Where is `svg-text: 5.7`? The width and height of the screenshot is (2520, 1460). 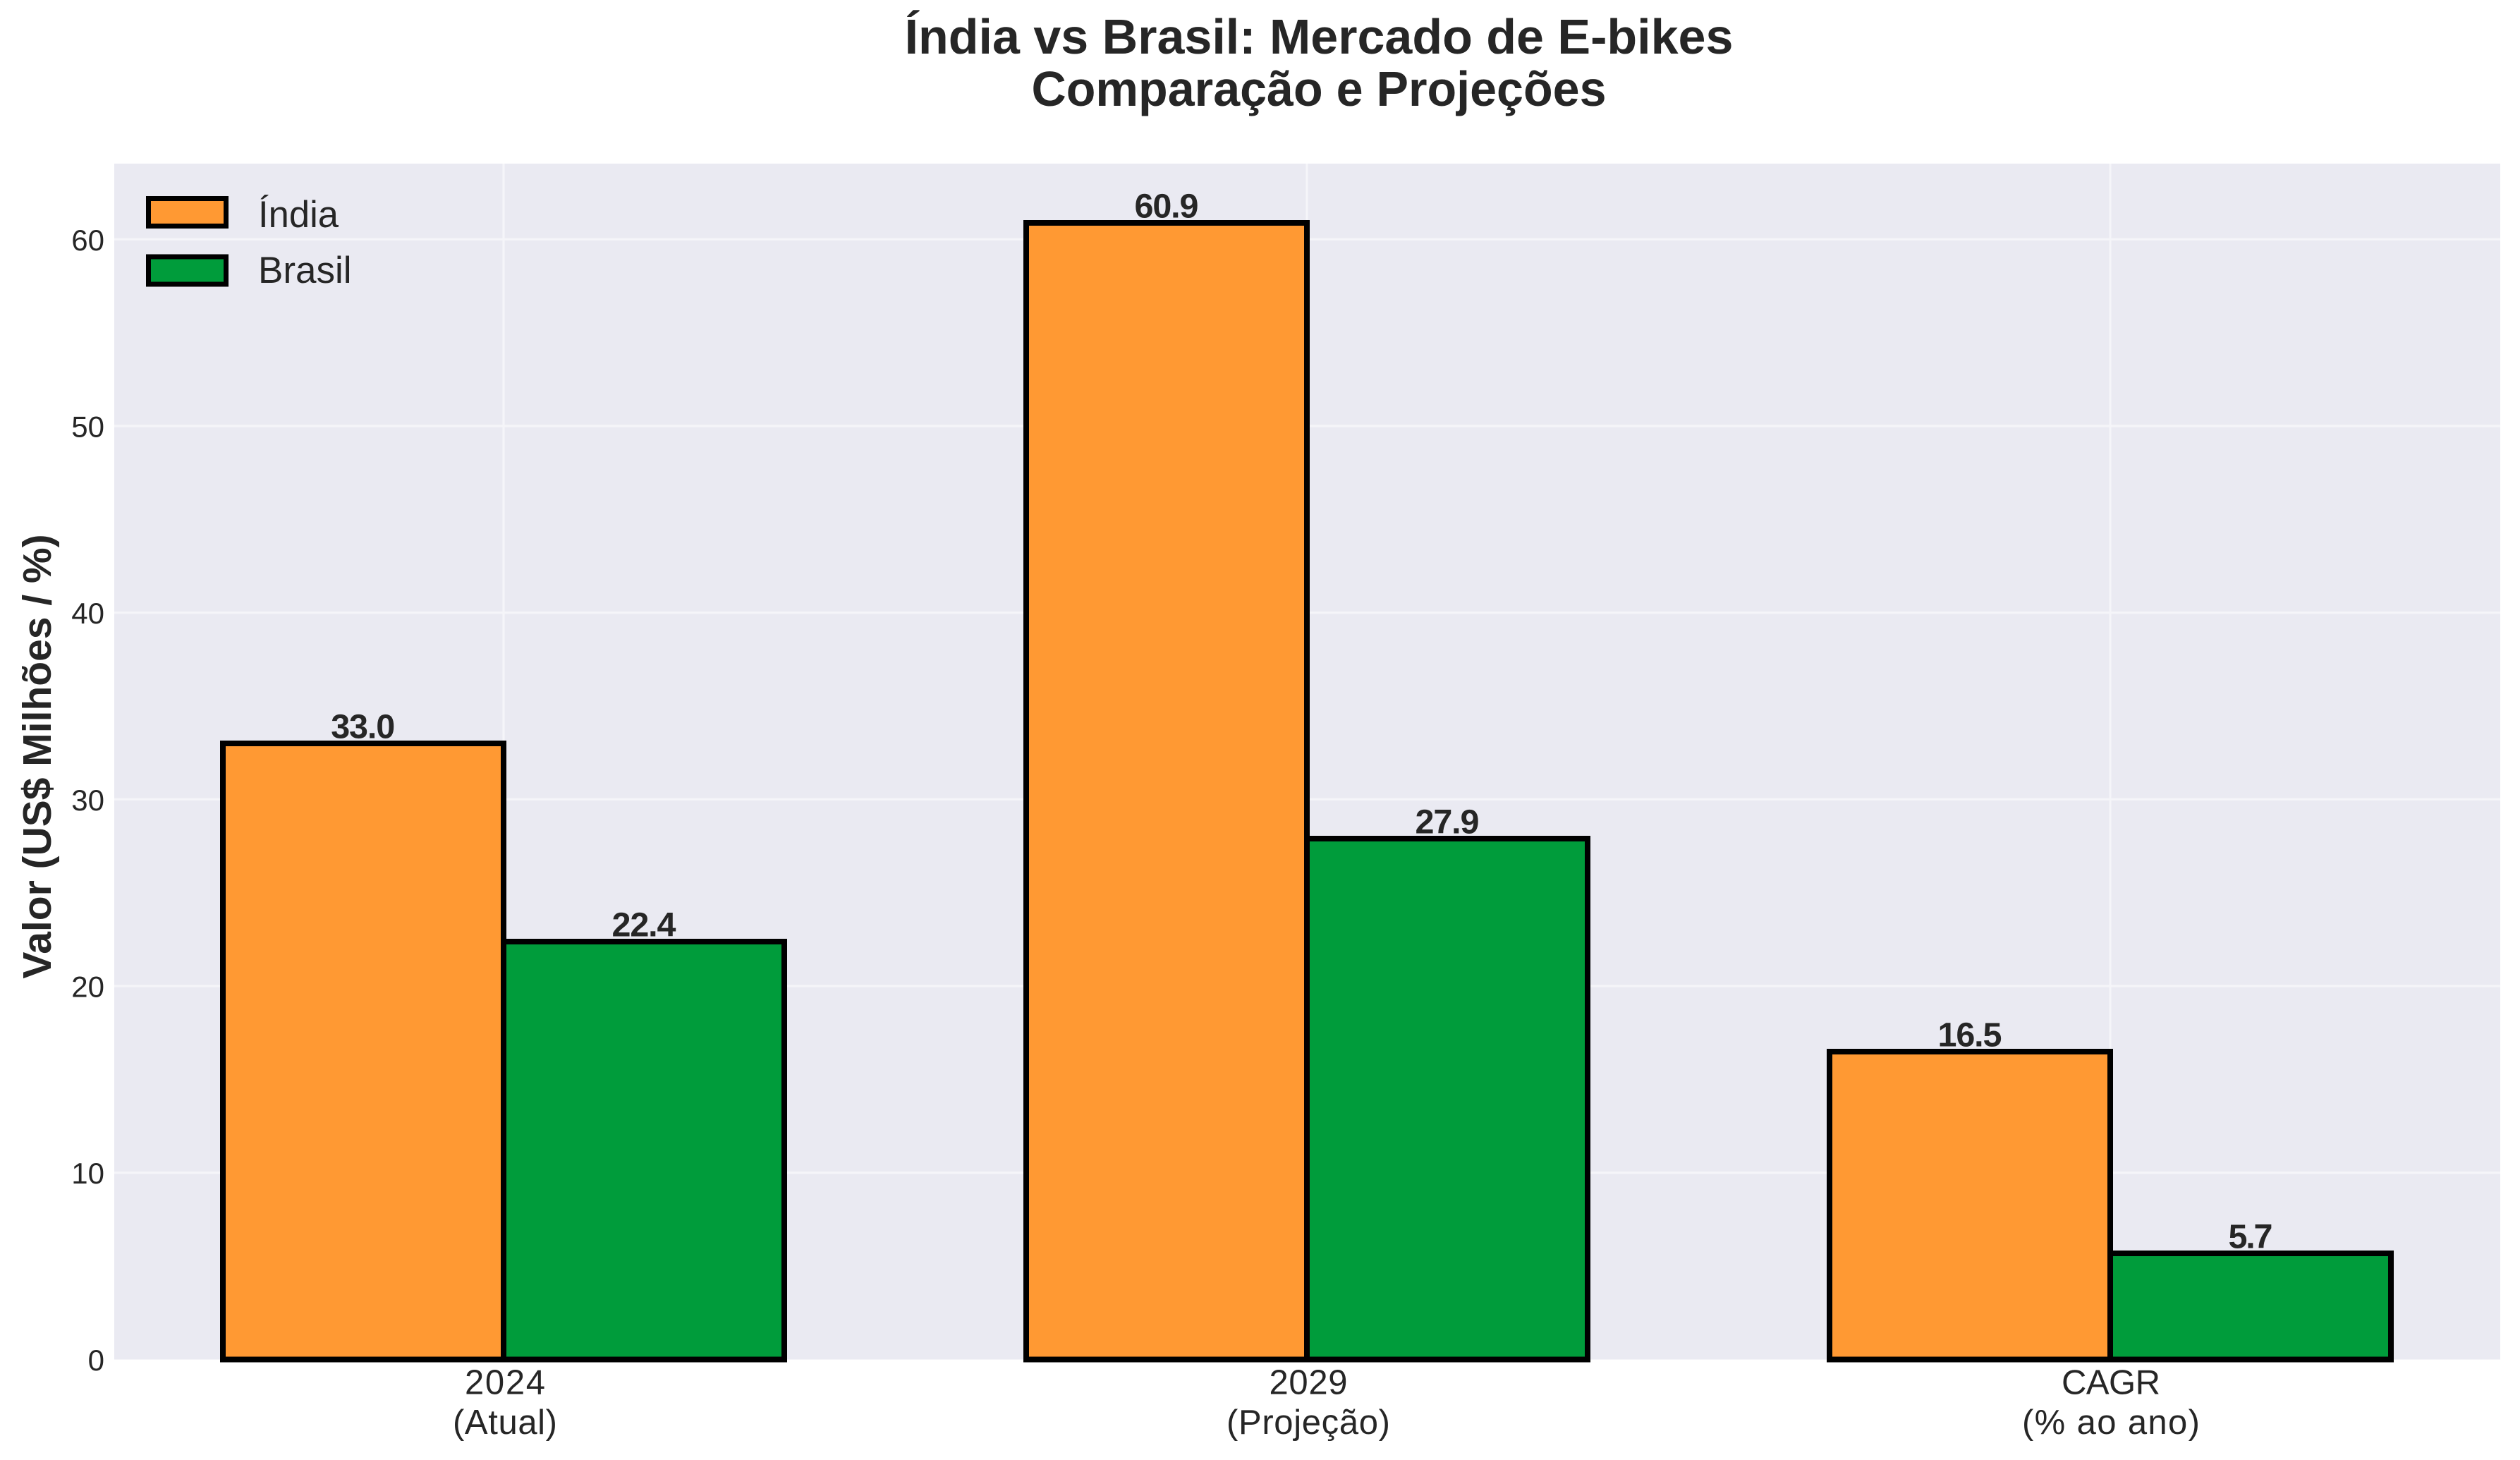 svg-text: 5.7 is located at coordinates (2251, 1237).